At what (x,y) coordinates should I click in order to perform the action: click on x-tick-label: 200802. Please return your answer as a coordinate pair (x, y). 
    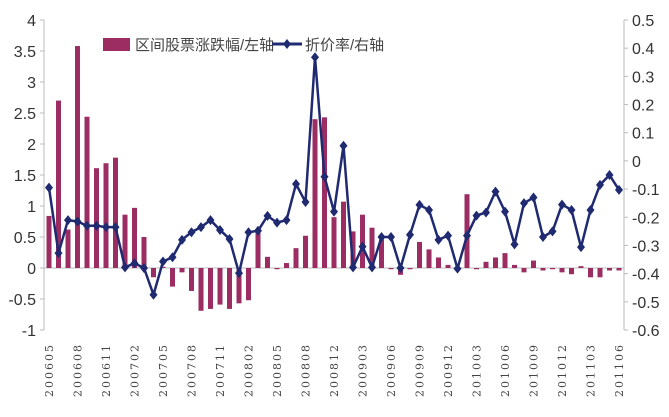
    Looking at the image, I should click on (249, 370).